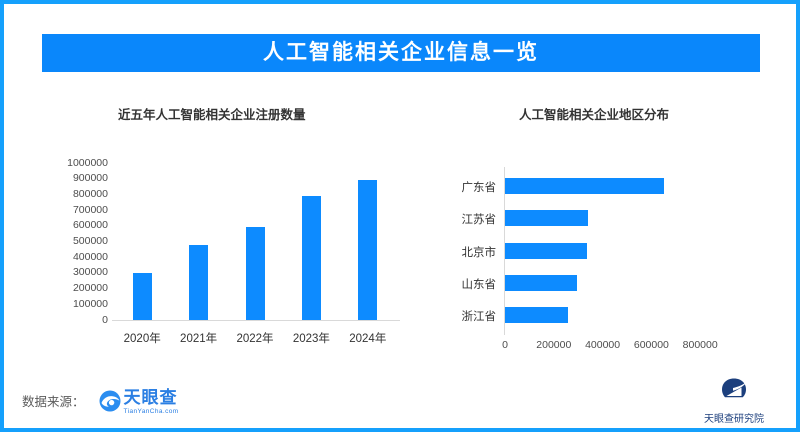 The height and width of the screenshot is (432, 800). What do you see at coordinates (53, 402) in the screenshot?
I see `data-source-label: 数据来源：` at bounding box center [53, 402].